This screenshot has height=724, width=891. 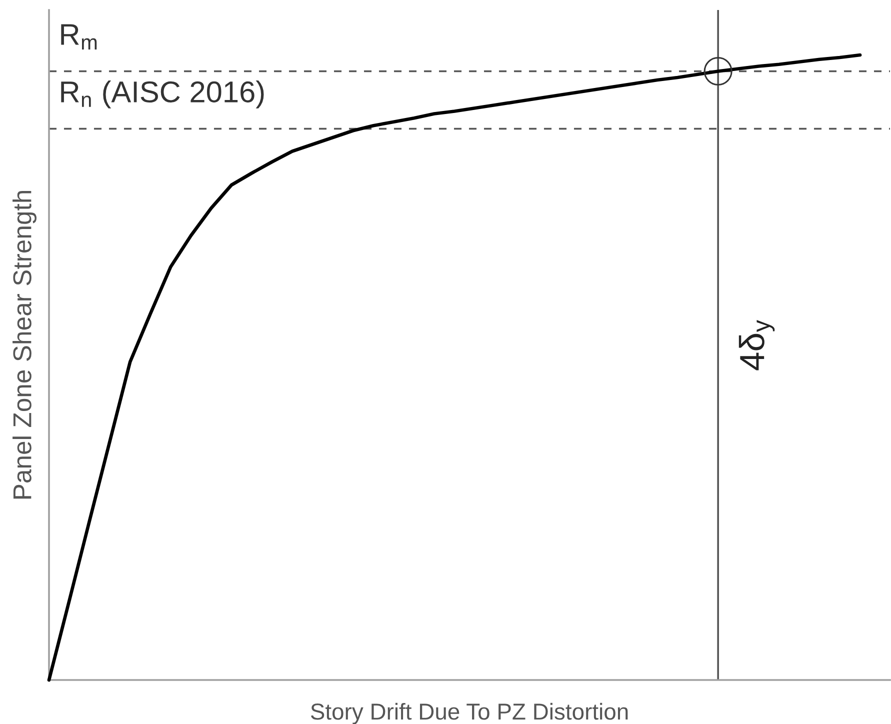 I want to click on ref-line-label: R$_{m}$, so click(x=79, y=37).